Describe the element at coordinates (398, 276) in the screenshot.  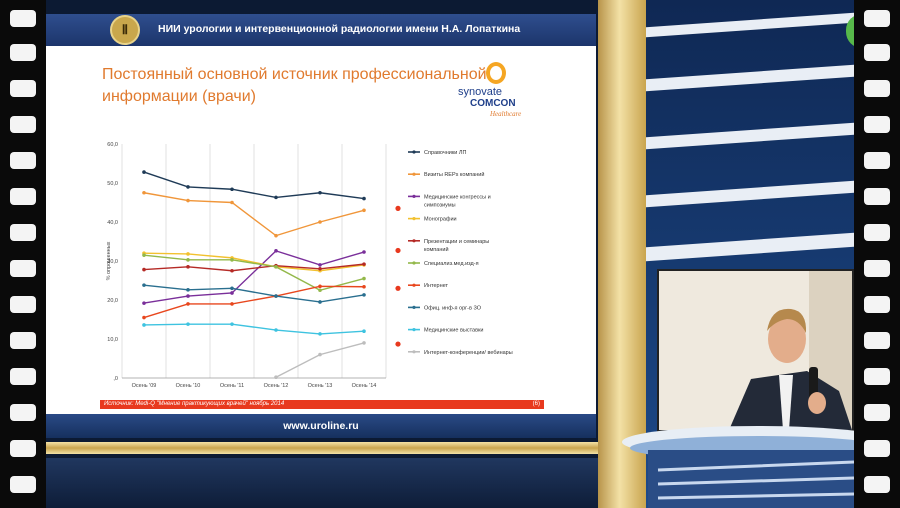
I see `significance-markers` at that location.